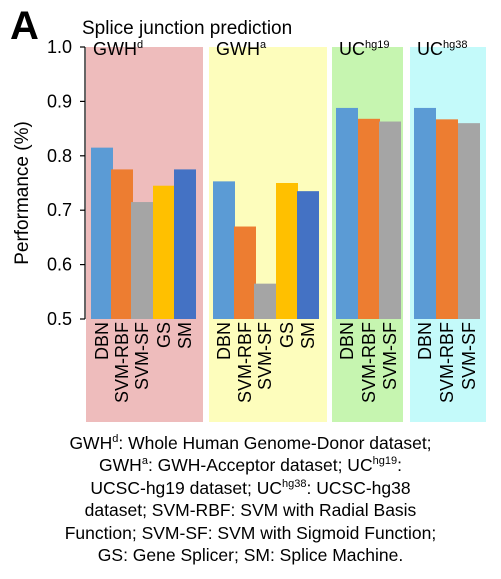  I want to click on panel-letter: A, so click(24, 26).